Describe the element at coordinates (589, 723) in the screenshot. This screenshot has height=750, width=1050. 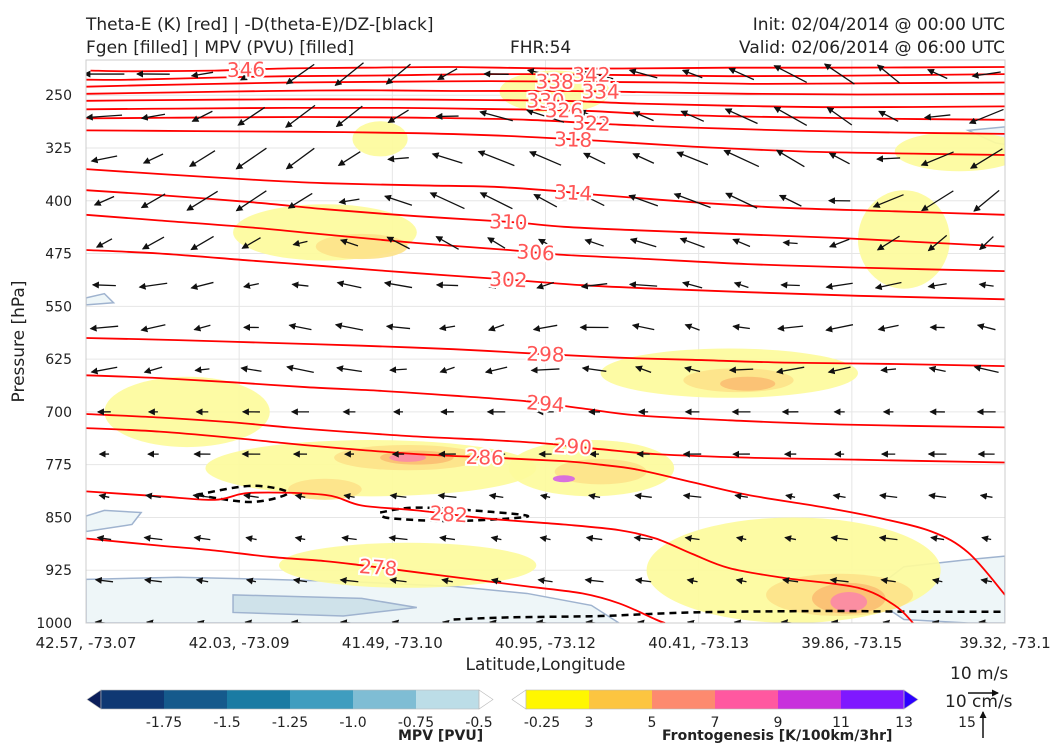
I see `fgen-colorbar-tick: 3` at that location.